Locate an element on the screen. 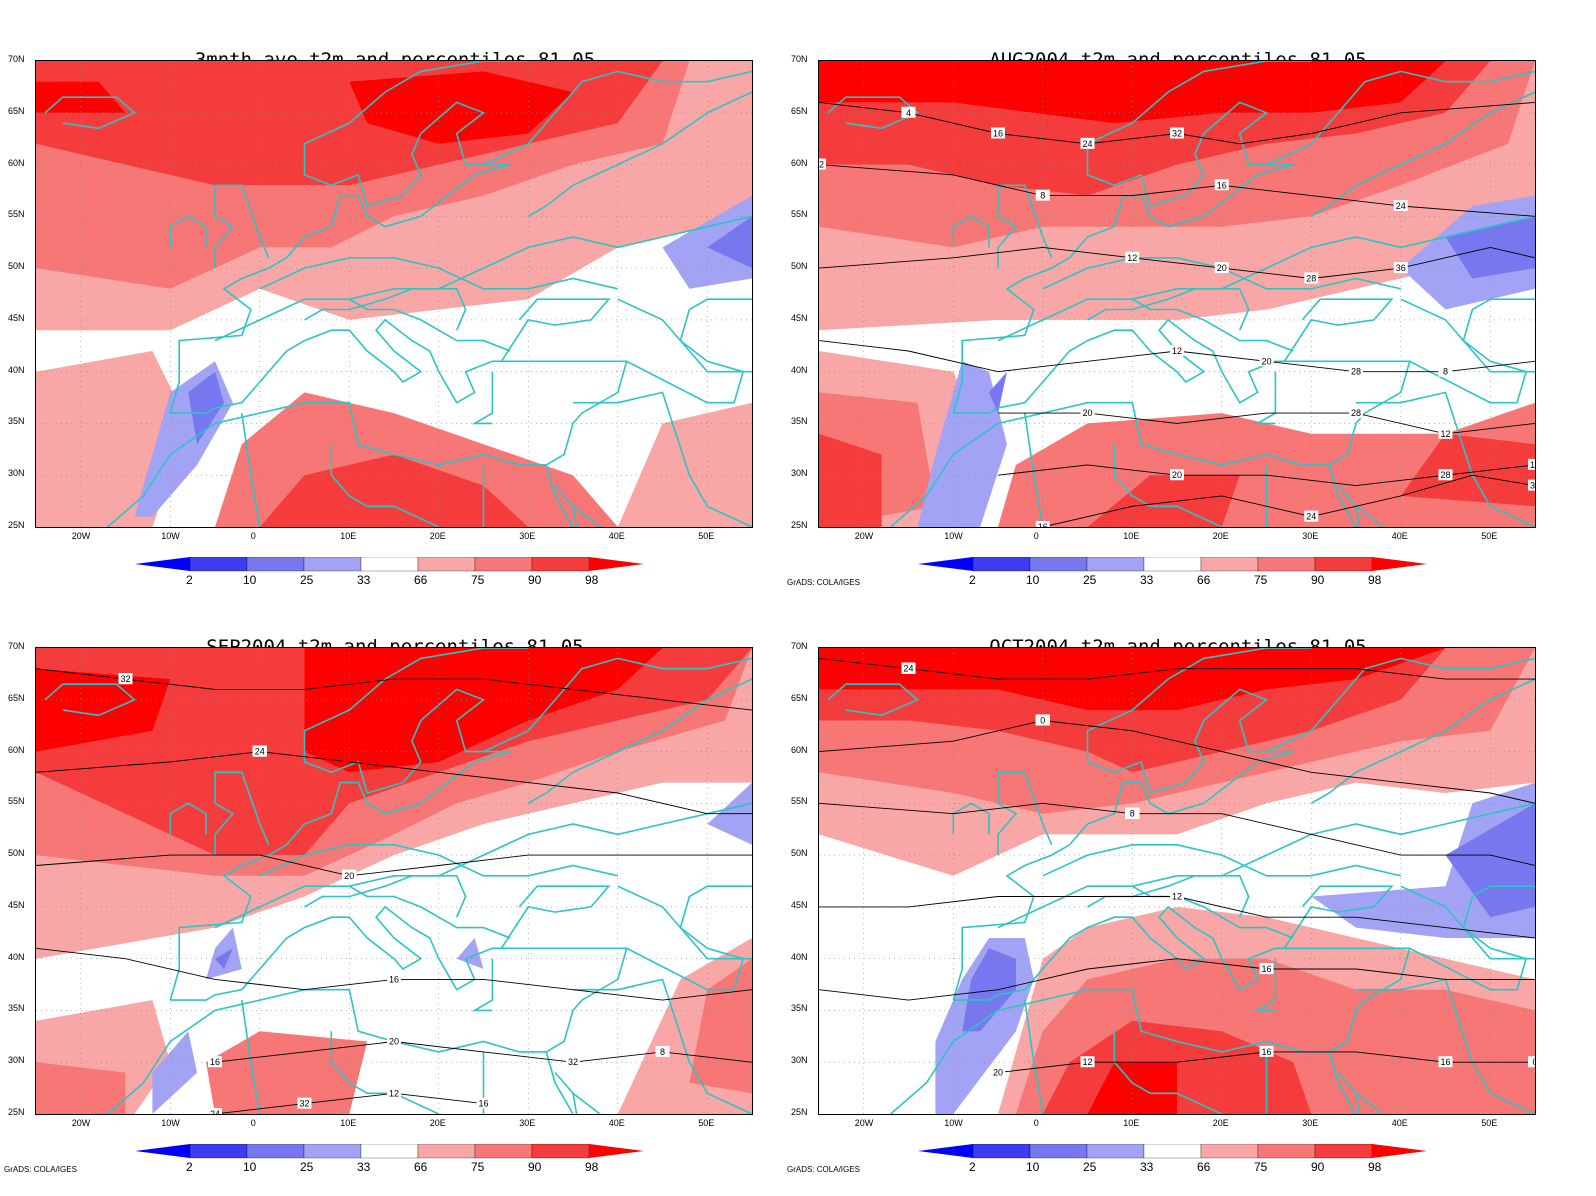 The image size is (1596, 1196). colorbar-segment-p75 is located at coordinates (503, 564).